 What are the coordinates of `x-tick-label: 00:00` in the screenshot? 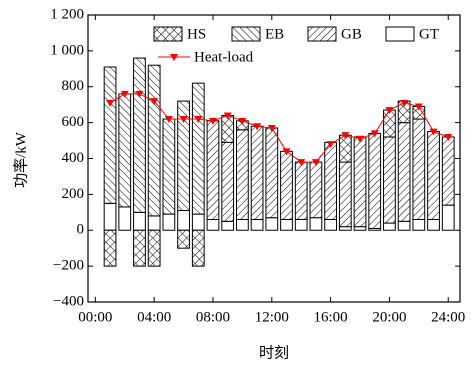 It's located at (95, 317).